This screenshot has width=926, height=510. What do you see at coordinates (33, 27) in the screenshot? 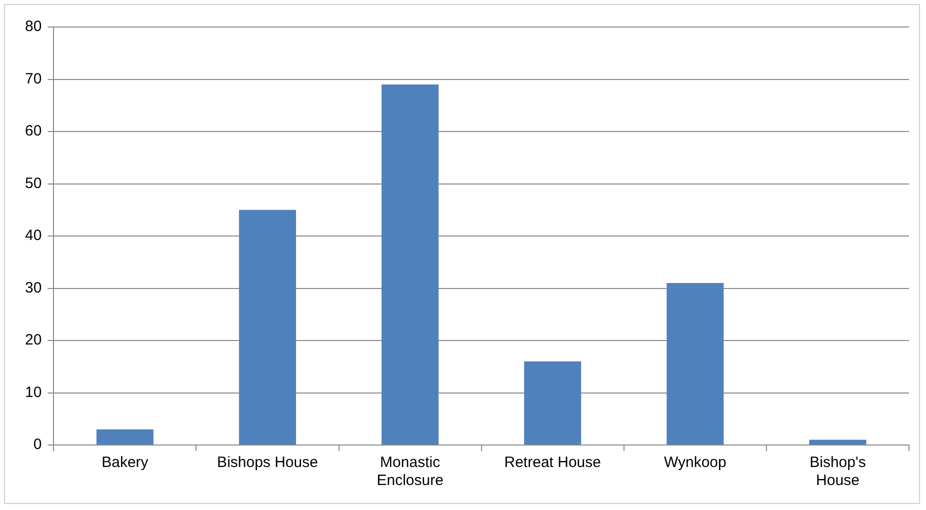
I see `y-tick-label: 80` at bounding box center [33, 27].